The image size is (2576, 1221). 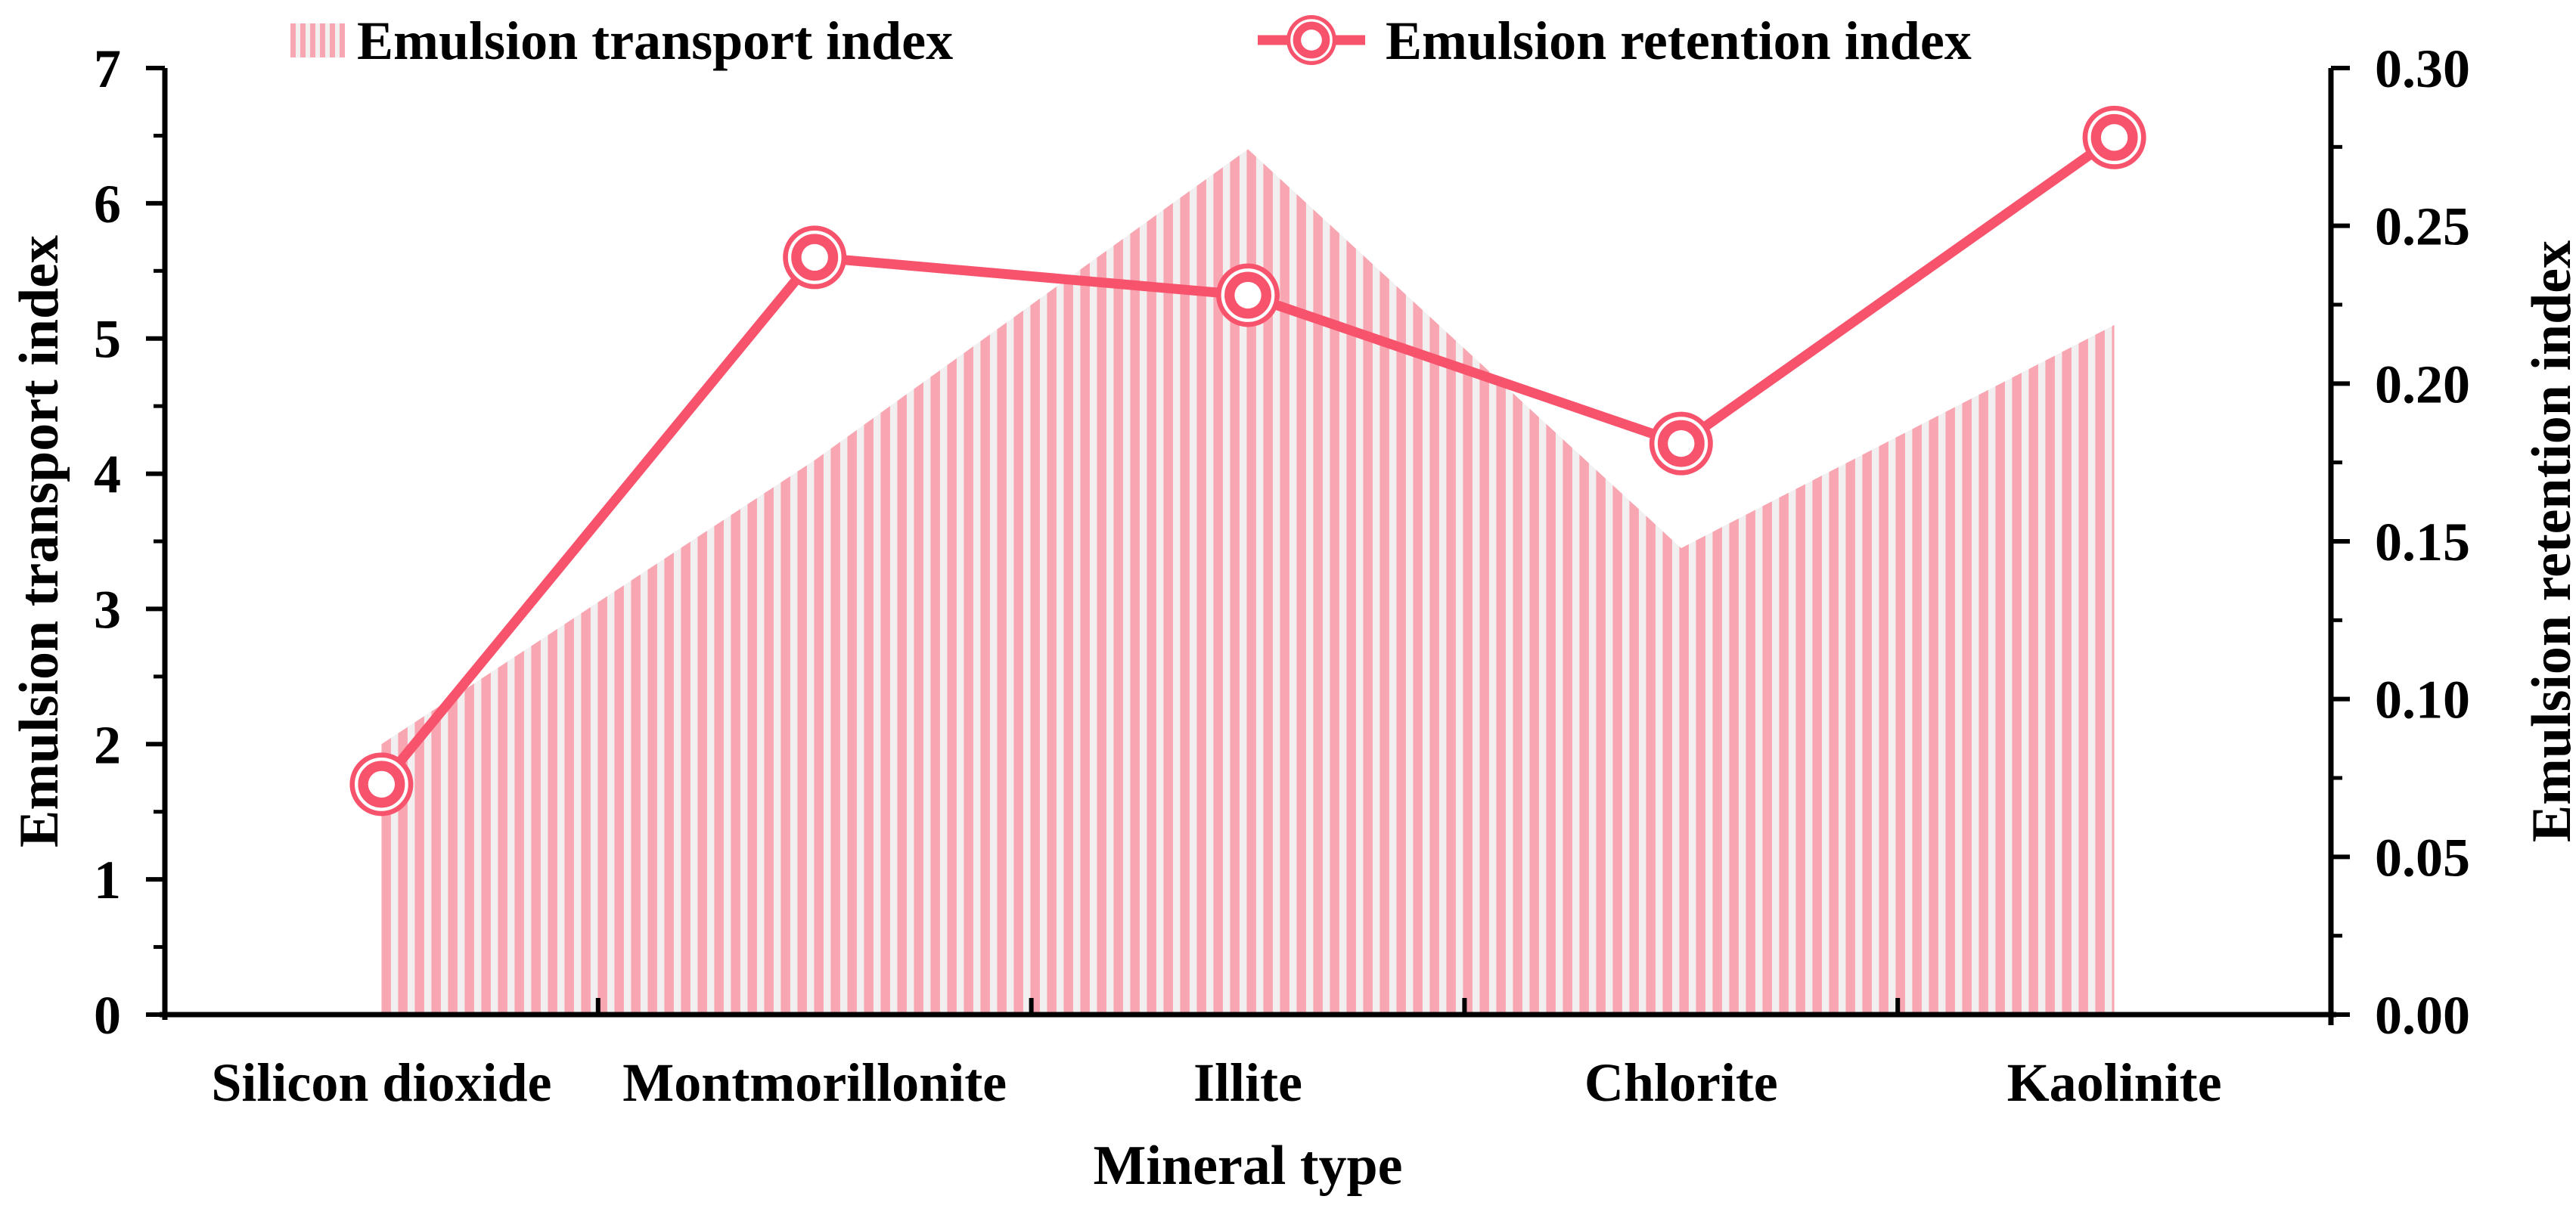 I want to click on left-tick-label-0: 0, so click(x=107, y=1015).